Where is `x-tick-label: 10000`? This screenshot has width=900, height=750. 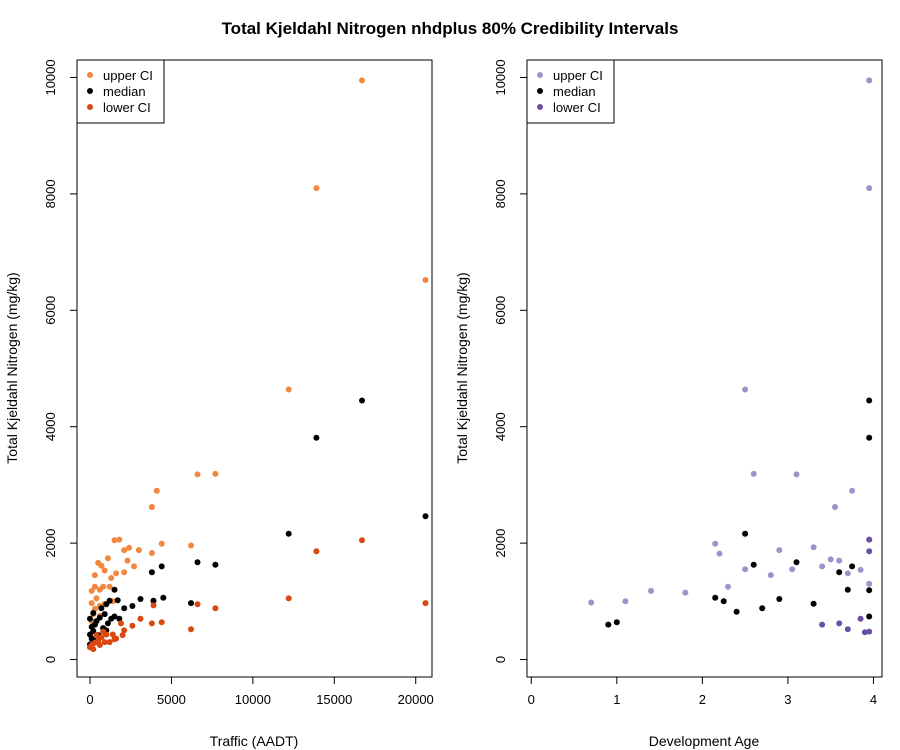 x-tick-label: 10000 is located at coordinates (253, 699).